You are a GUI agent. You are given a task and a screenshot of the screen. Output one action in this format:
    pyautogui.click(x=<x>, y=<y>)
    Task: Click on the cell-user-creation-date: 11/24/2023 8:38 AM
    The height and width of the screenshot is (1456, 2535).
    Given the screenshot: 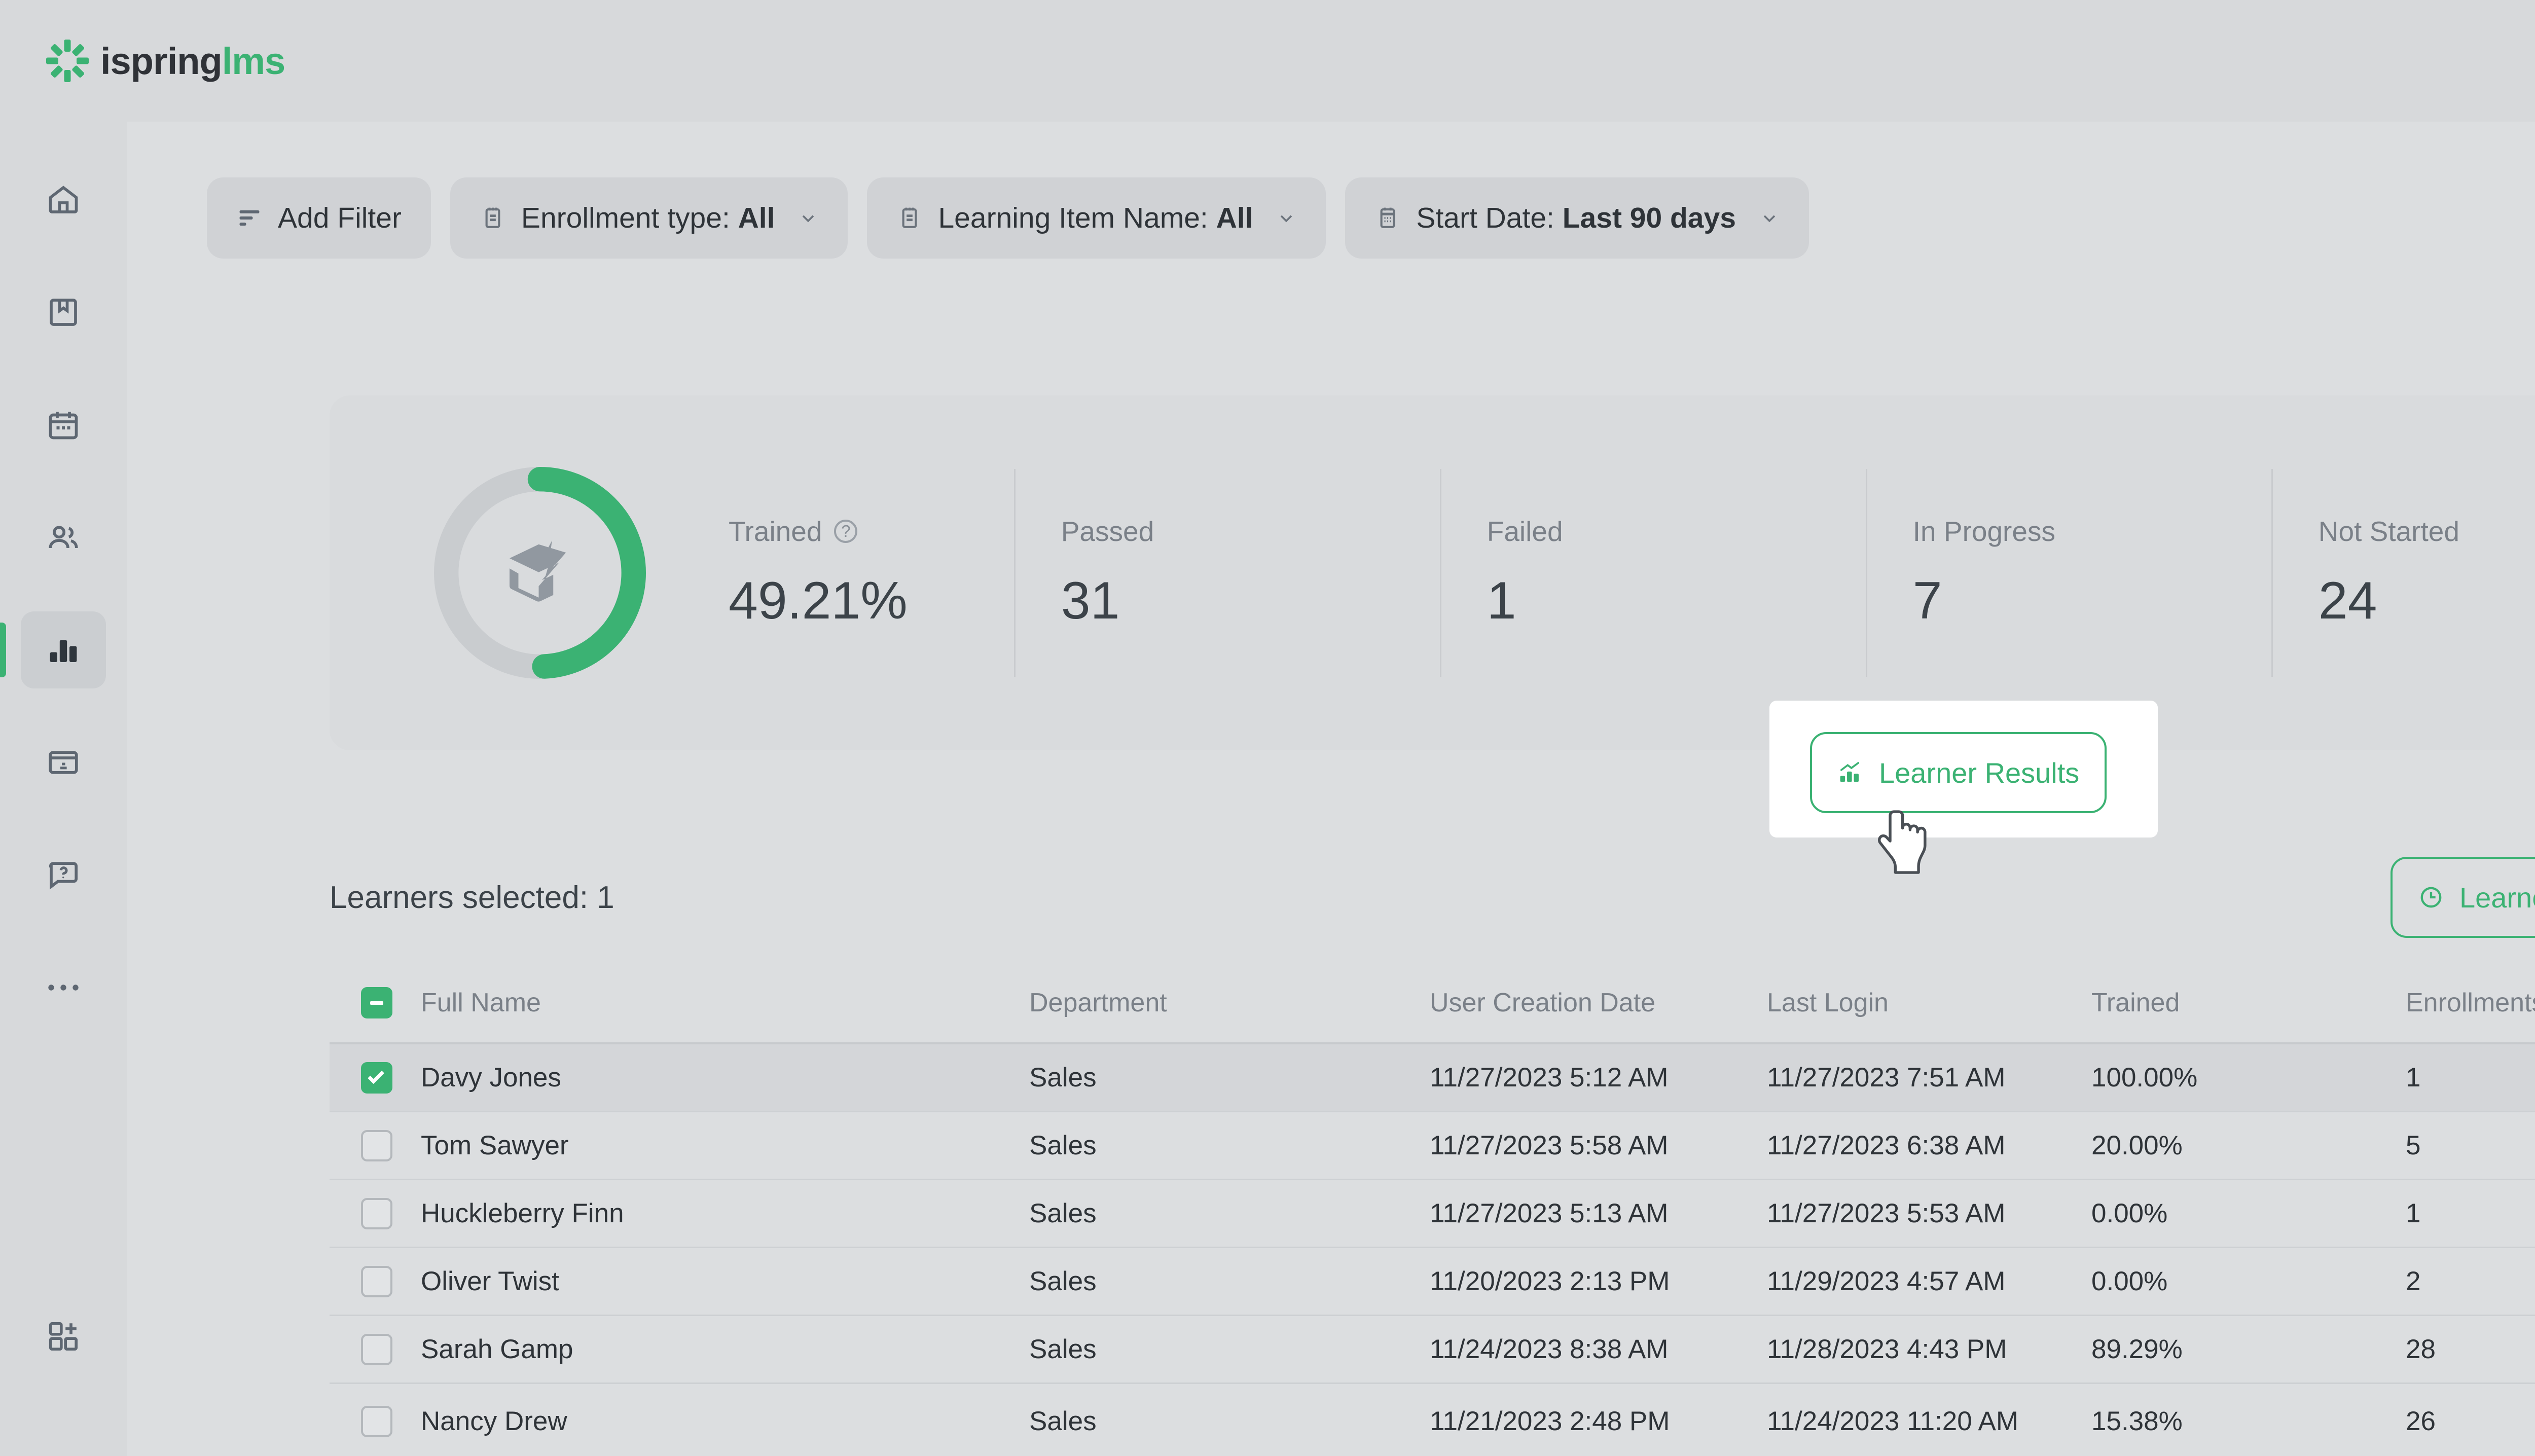 What is the action you would take?
    pyautogui.click(x=1550, y=1349)
    